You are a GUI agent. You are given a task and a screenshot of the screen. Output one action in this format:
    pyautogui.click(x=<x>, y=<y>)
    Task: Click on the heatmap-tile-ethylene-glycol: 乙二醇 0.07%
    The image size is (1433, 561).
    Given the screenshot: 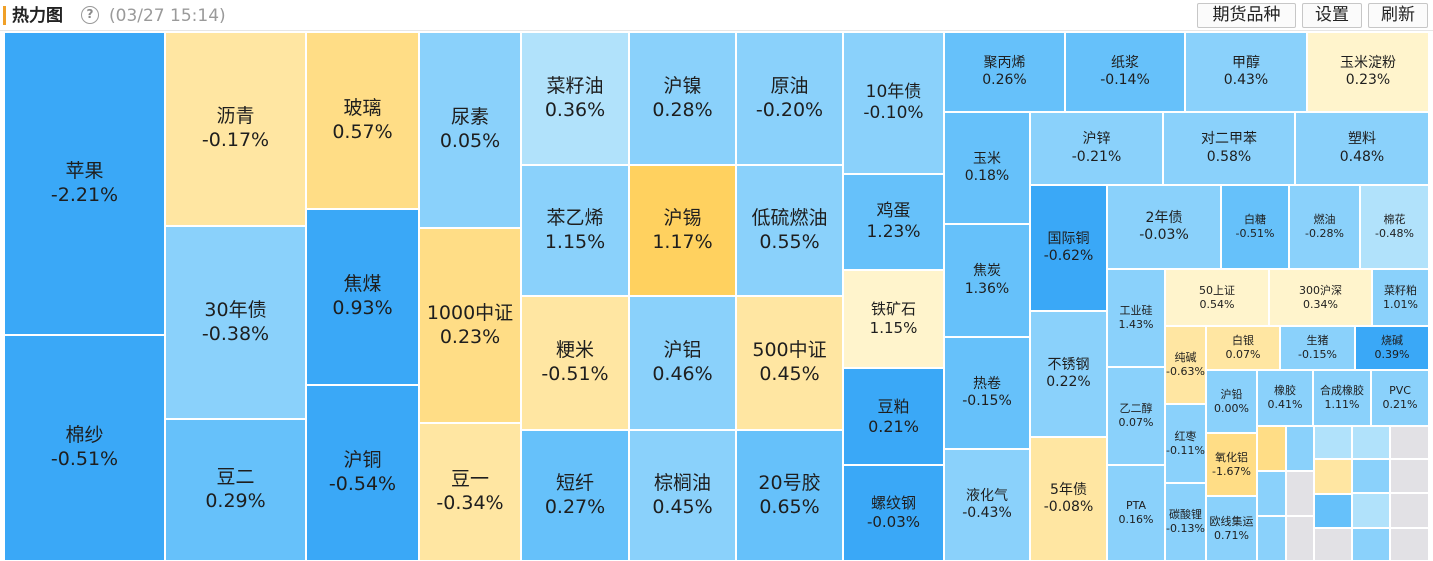 What is the action you would take?
    pyautogui.click(x=1136, y=416)
    